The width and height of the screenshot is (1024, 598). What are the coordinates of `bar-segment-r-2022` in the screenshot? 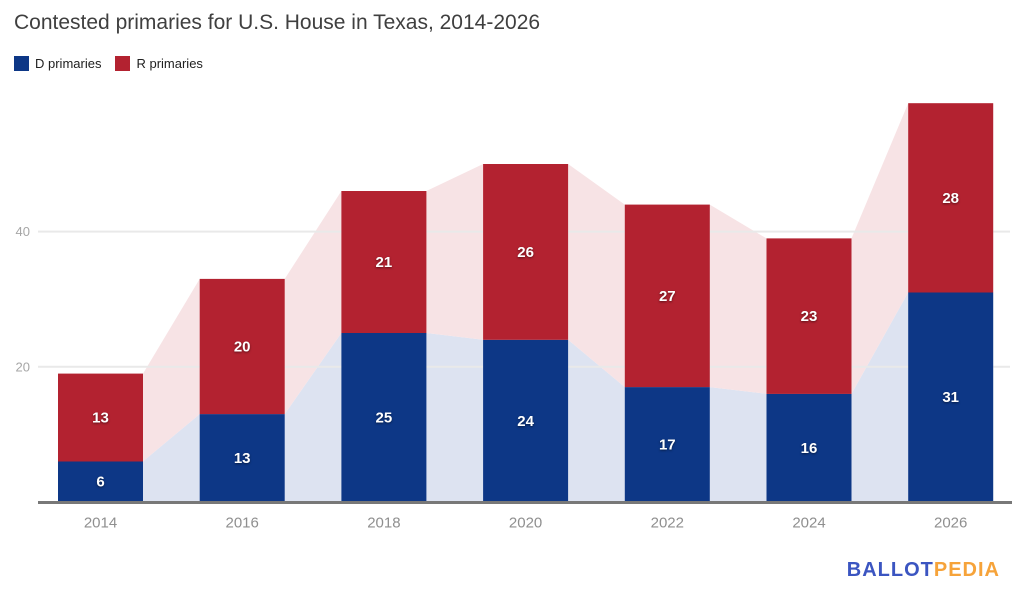 It's located at (667, 296).